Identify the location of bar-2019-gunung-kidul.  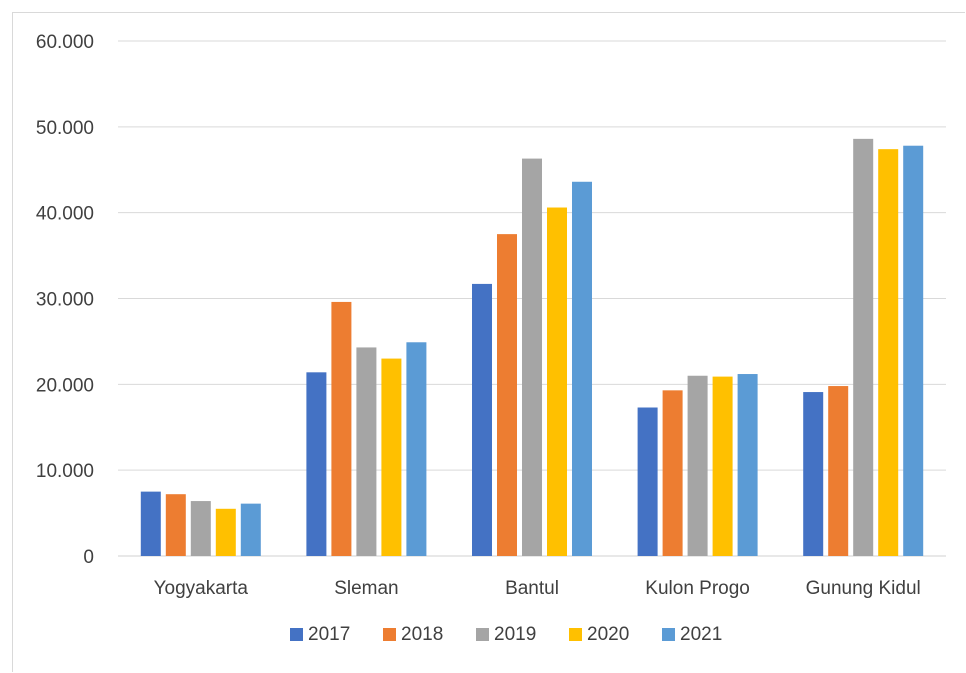
(863, 347).